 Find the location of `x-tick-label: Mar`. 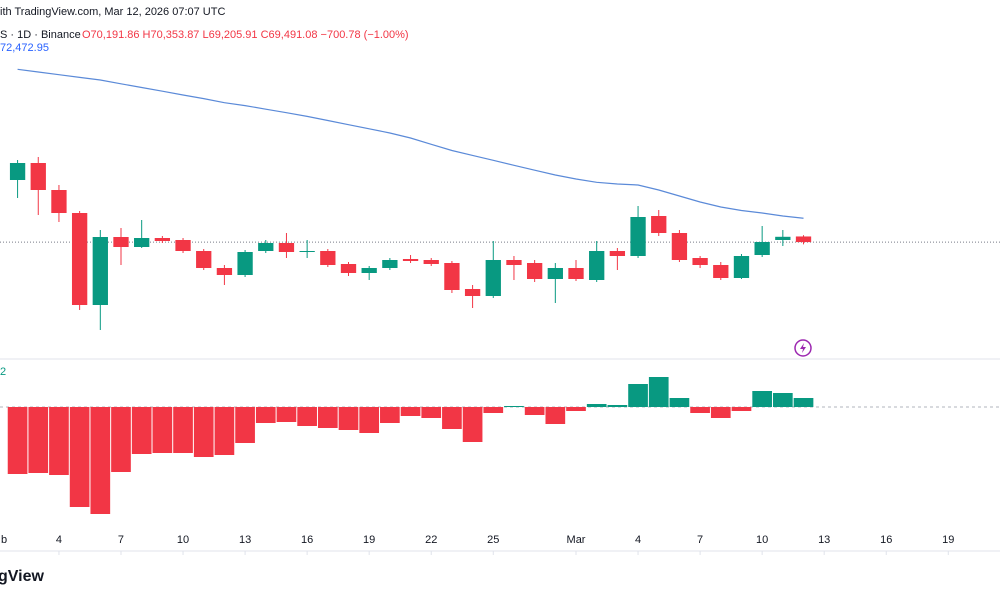

x-tick-label: Mar is located at coordinates (576, 540).